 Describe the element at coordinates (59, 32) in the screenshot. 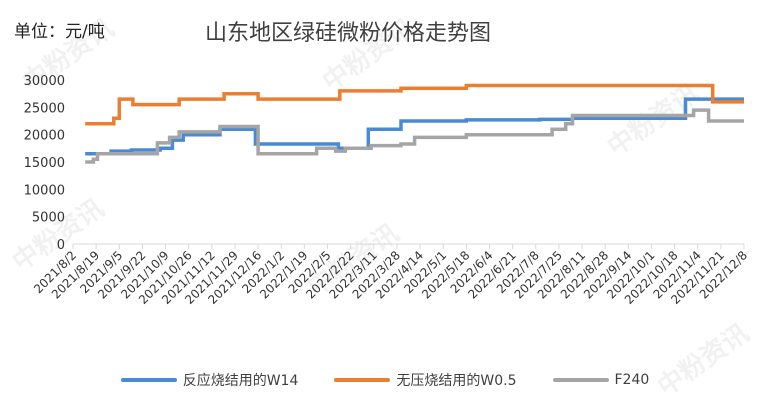

I see `unit-label: 单位：元/吨` at that location.